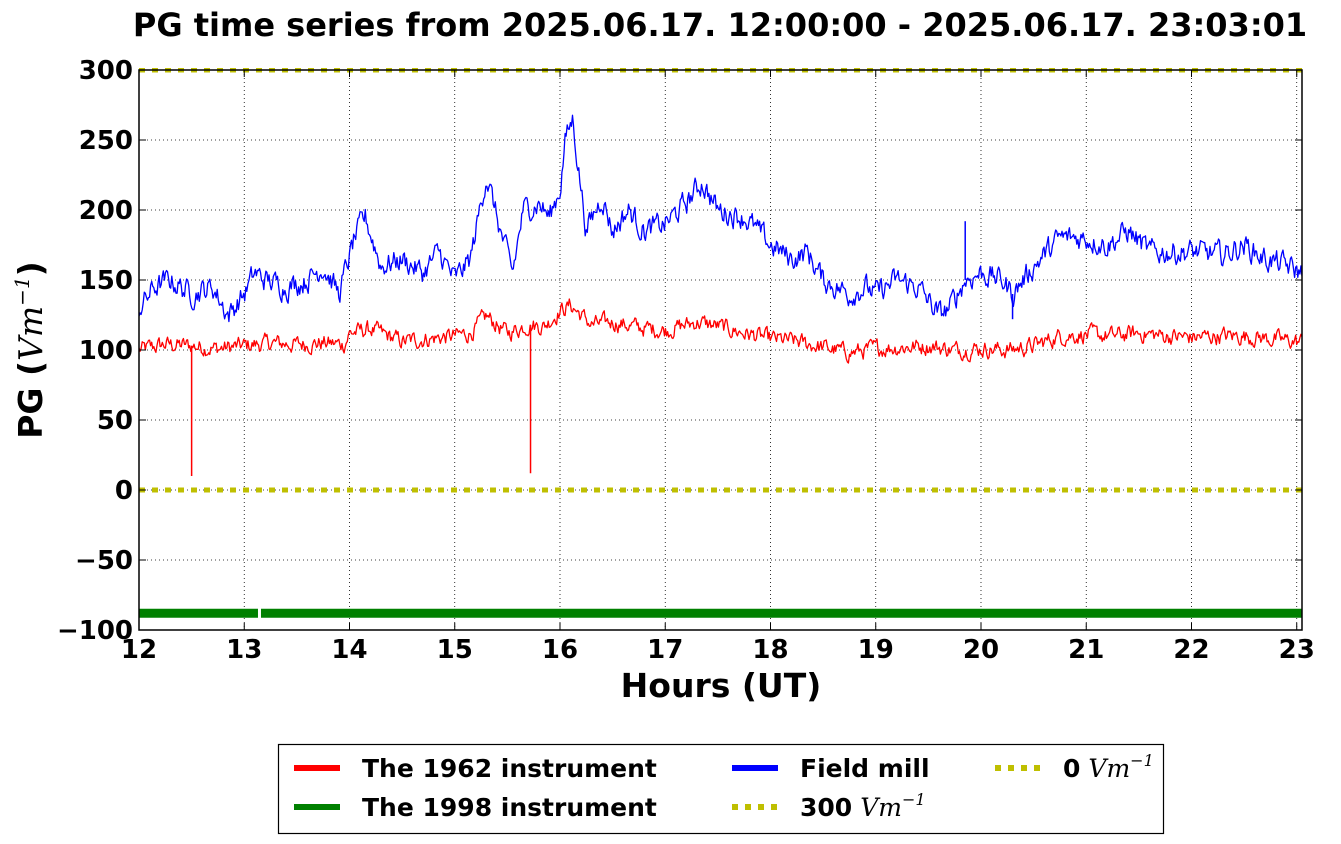 This screenshot has width=1341, height=844. Describe the element at coordinates (106, 211) in the screenshot. I see `y-tick-label: 200` at that location.